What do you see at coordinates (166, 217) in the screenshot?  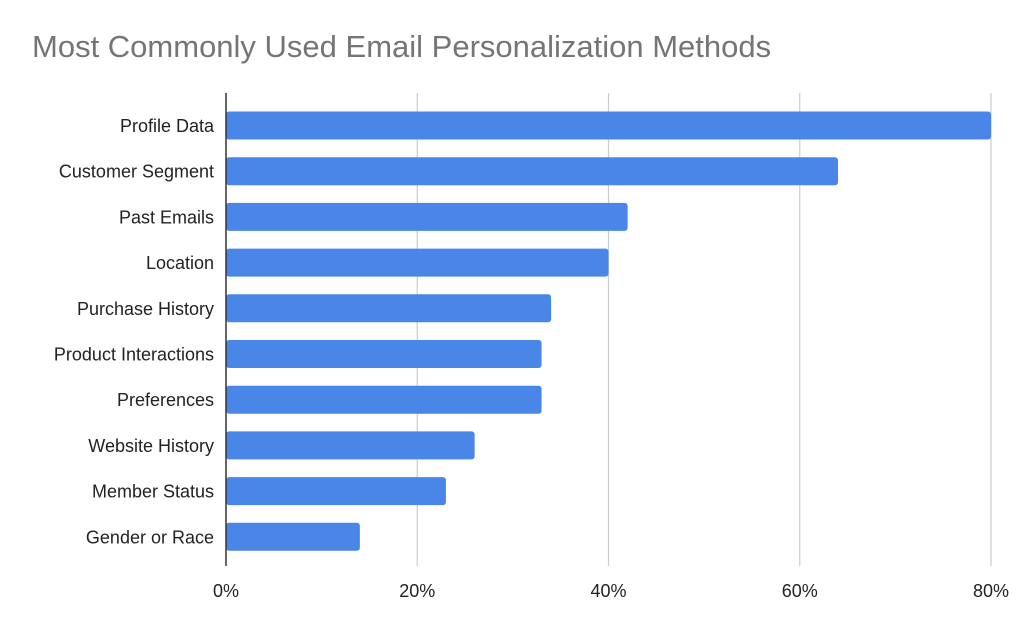 I see `category-label: Past Emails` at bounding box center [166, 217].